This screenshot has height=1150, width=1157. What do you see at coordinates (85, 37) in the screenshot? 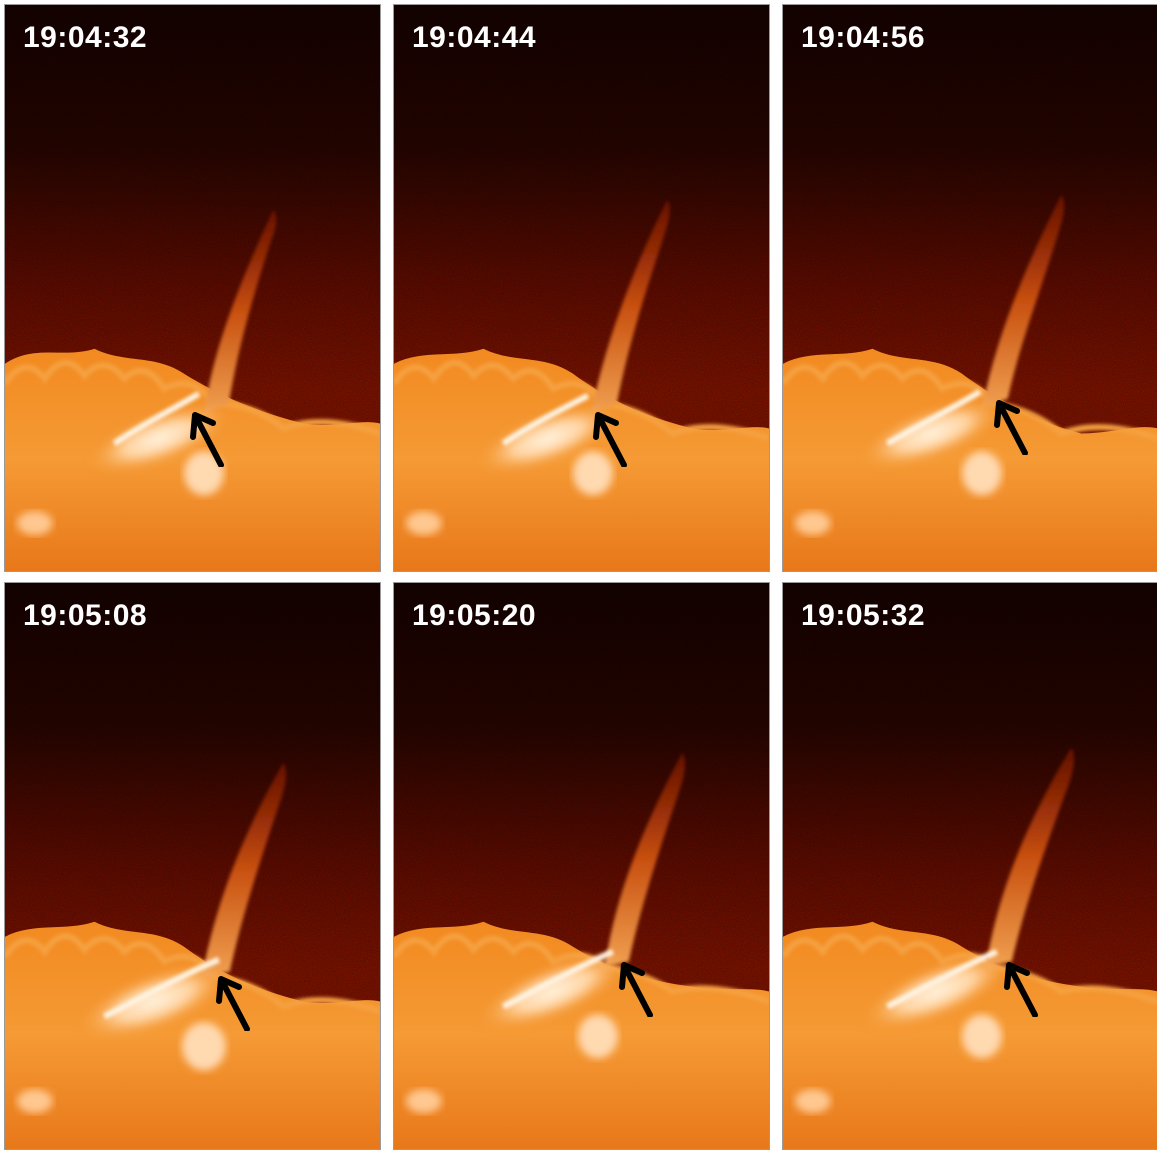
I see `timestamp-label: 19:04:32` at bounding box center [85, 37].